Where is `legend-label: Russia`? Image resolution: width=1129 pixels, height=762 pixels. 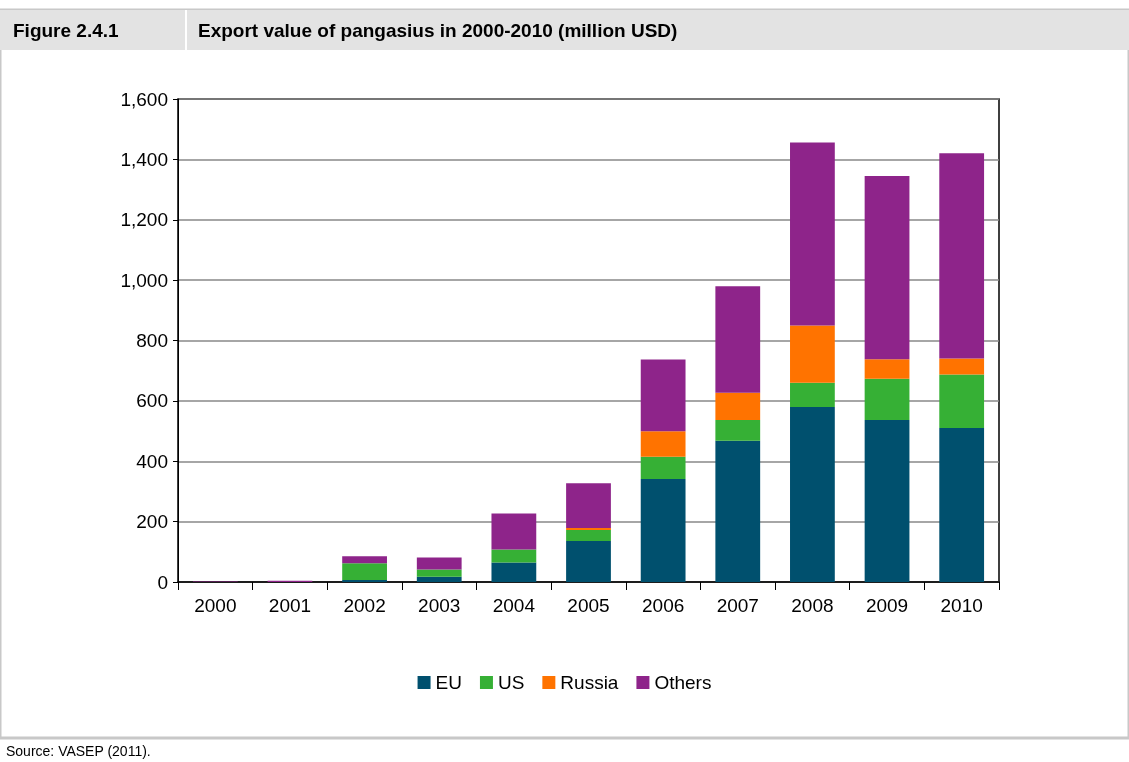 legend-label: Russia is located at coordinates (589, 682).